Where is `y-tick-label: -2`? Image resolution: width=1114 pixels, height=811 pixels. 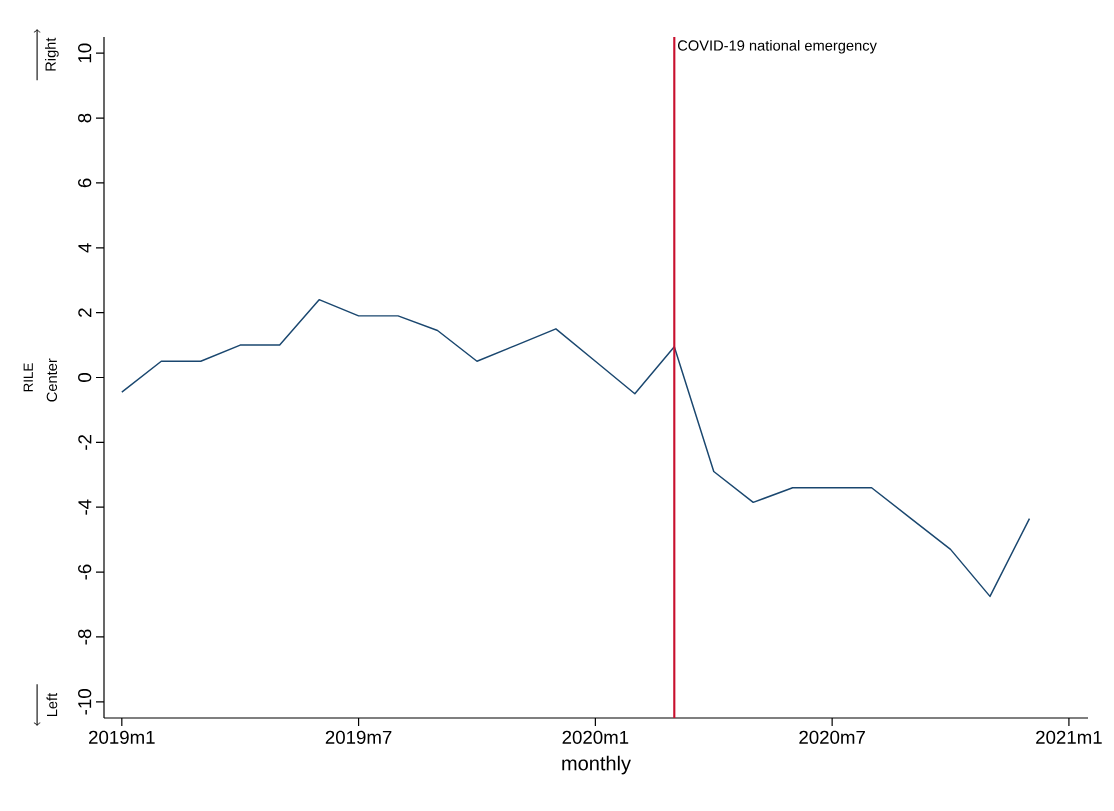
y-tick-label: -2 is located at coordinates (85, 442).